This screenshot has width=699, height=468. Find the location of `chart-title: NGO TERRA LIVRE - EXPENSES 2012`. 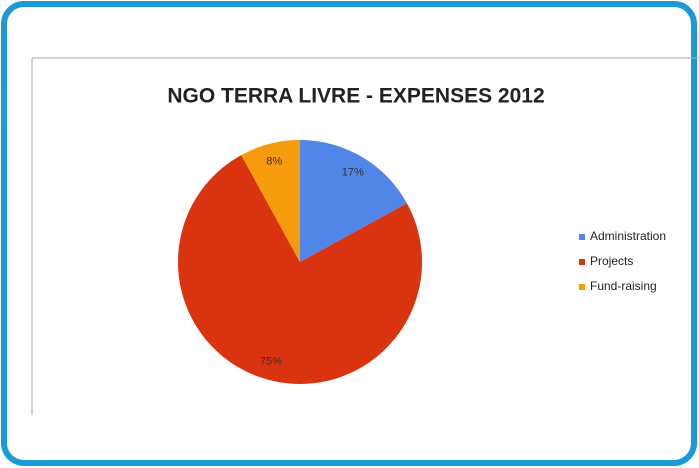

chart-title: NGO TERRA LIVRE - EXPENSES 2012 is located at coordinates (355, 96).